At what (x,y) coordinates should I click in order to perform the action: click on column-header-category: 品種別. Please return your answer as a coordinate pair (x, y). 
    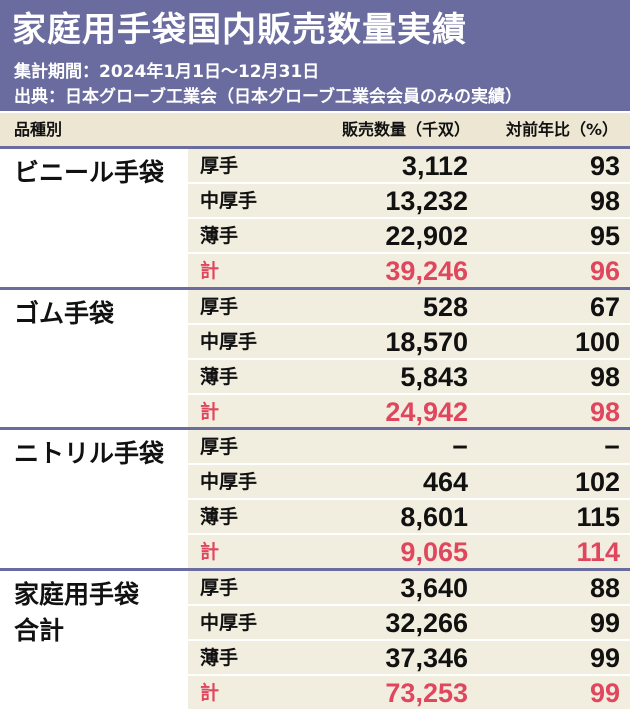
    Looking at the image, I should click on (38, 129).